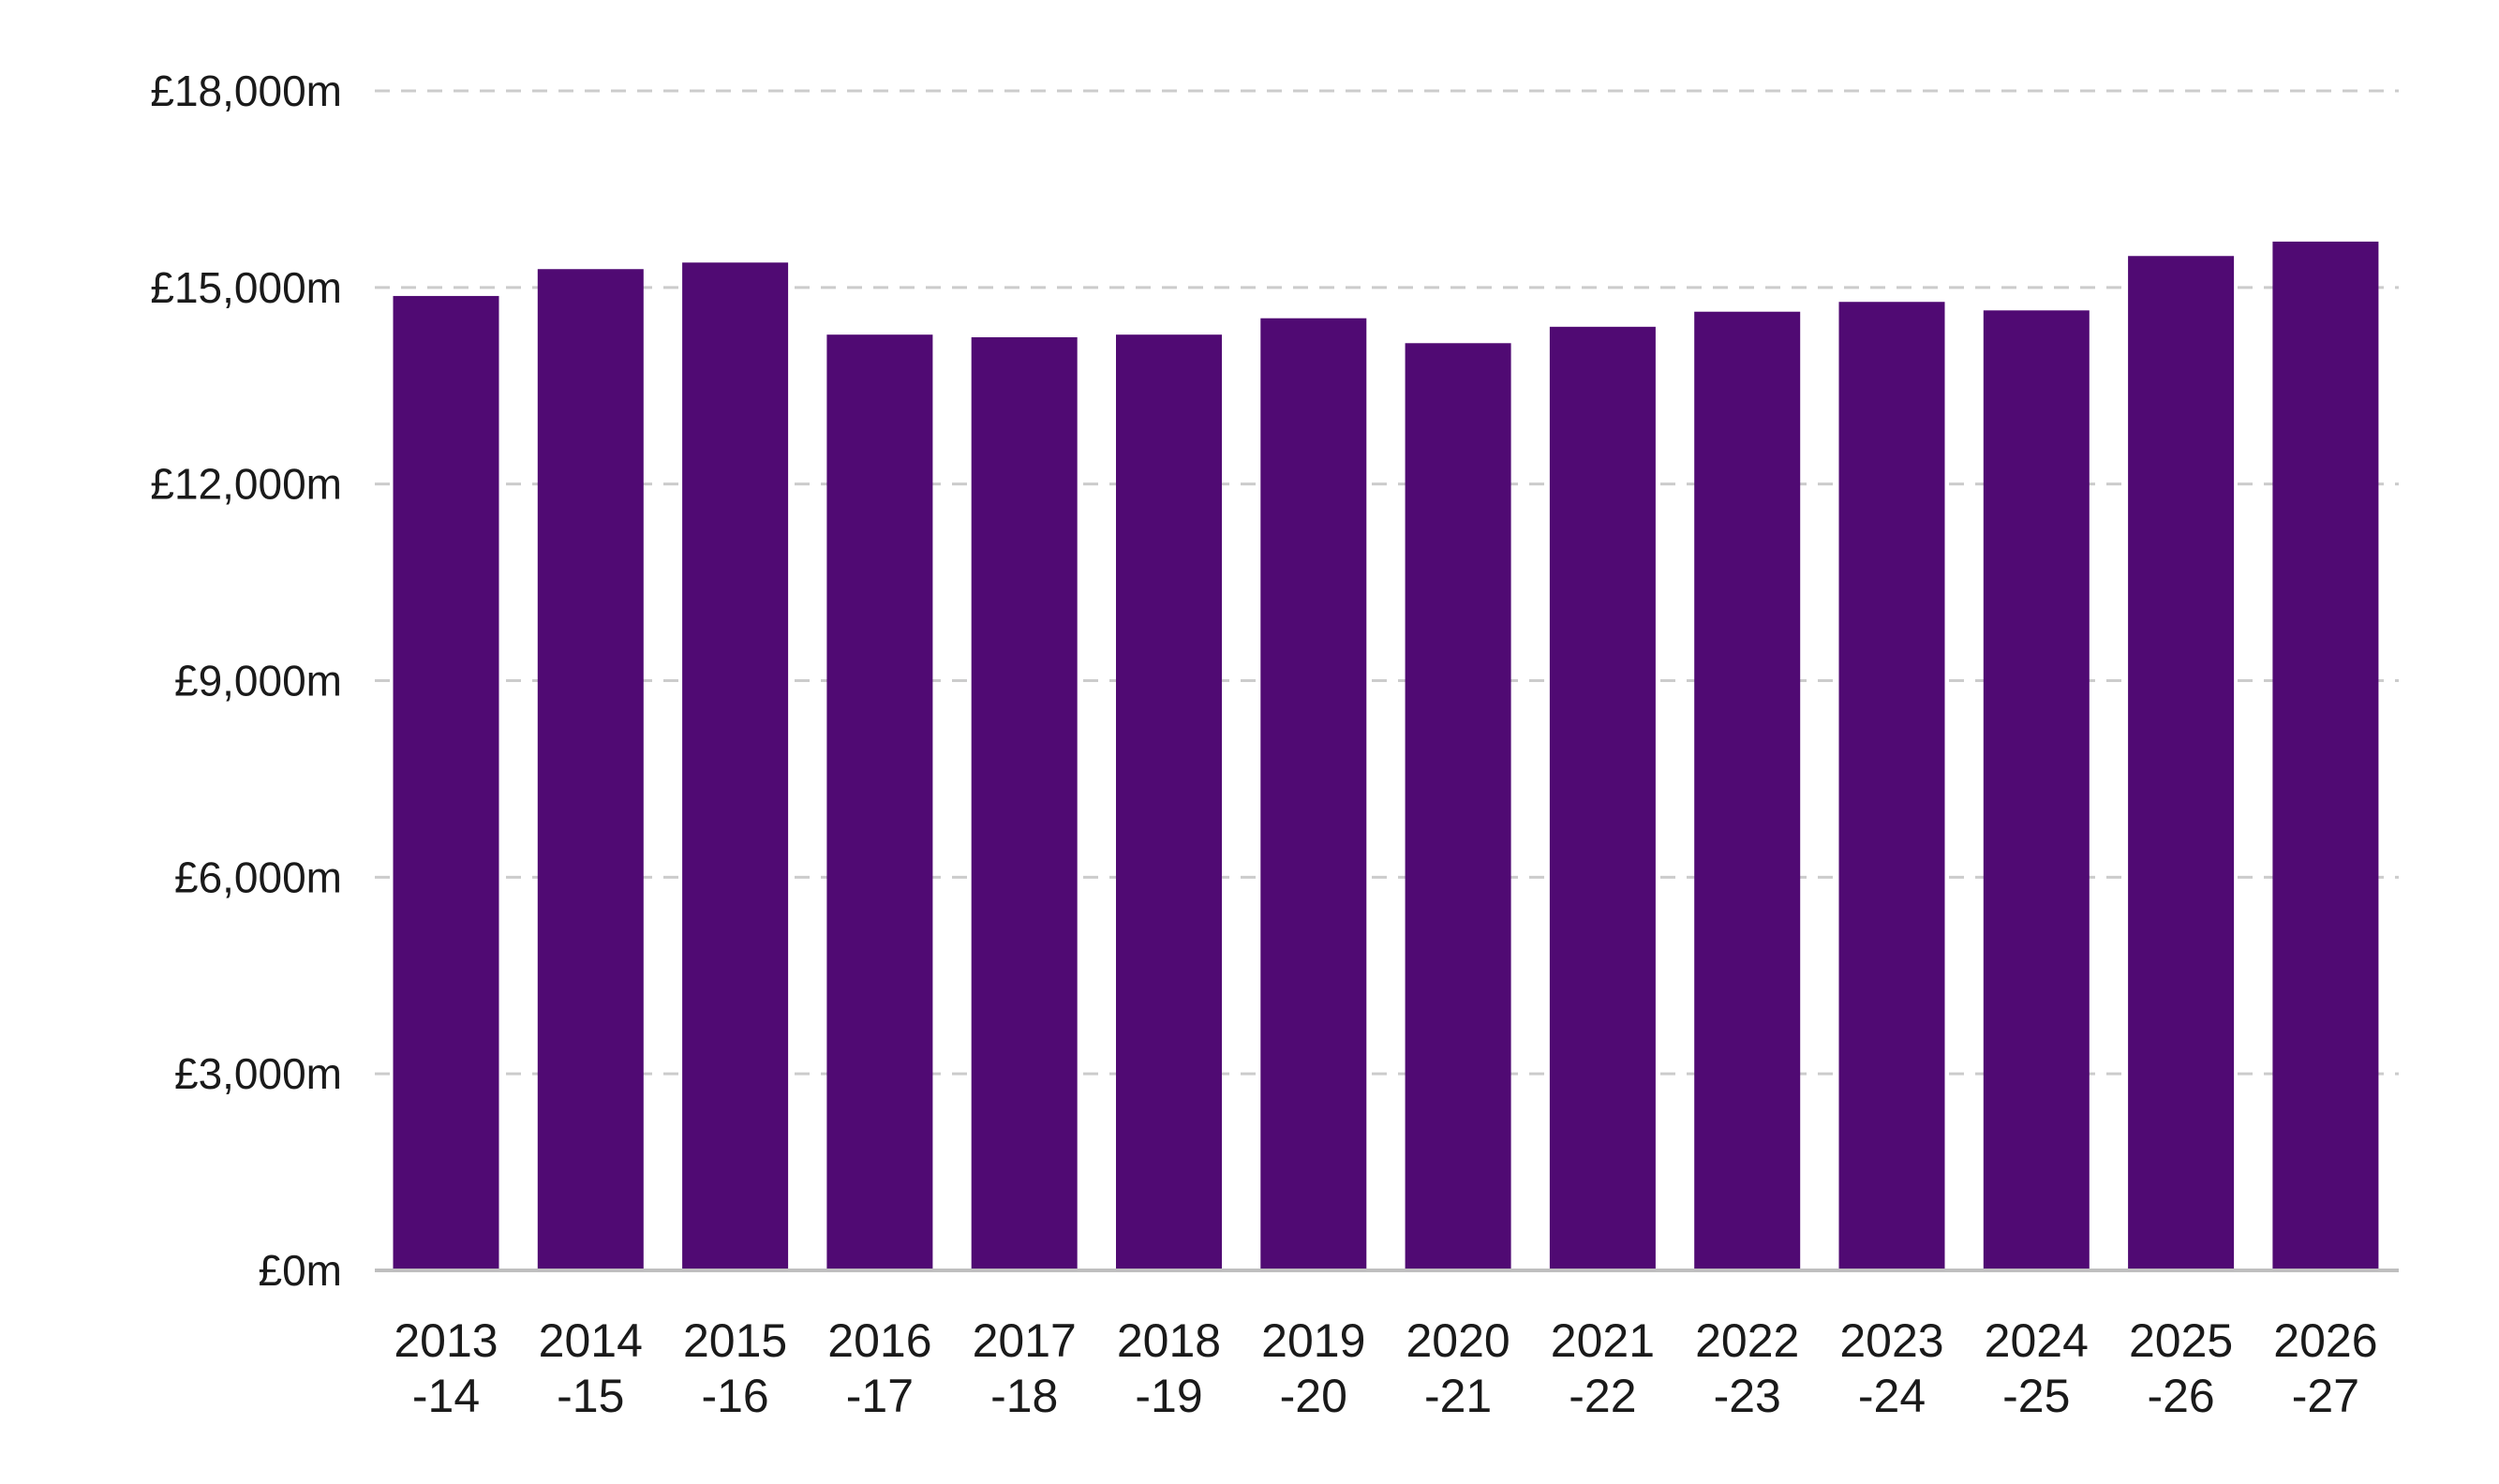 The height and width of the screenshot is (1484, 2499). Describe the element at coordinates (246, 91) in the screenshot. I see `y-tick-label: £18,000m` at that location.